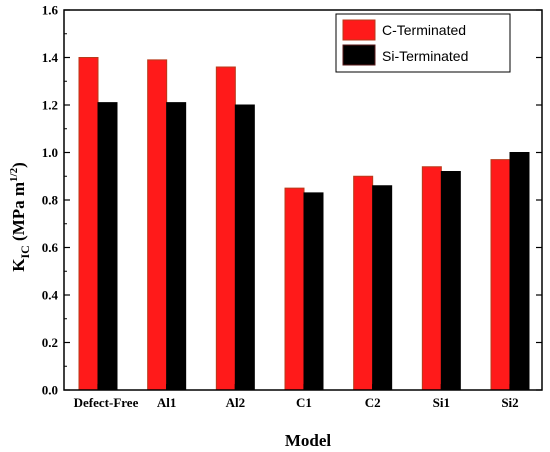 The image size is (550, 452). What do you see at coordinates (313, 291) in the screenshot?
I see `bar-si-terminated-c1` at bounding box center [313, 291].